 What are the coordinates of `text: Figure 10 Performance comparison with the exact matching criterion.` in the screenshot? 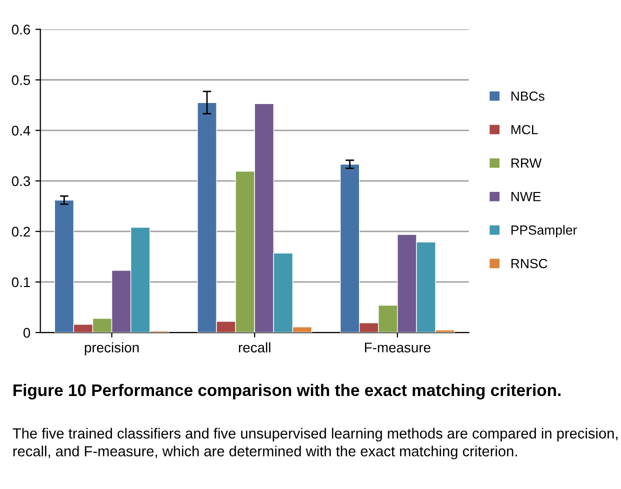 It's located at (287, 392).